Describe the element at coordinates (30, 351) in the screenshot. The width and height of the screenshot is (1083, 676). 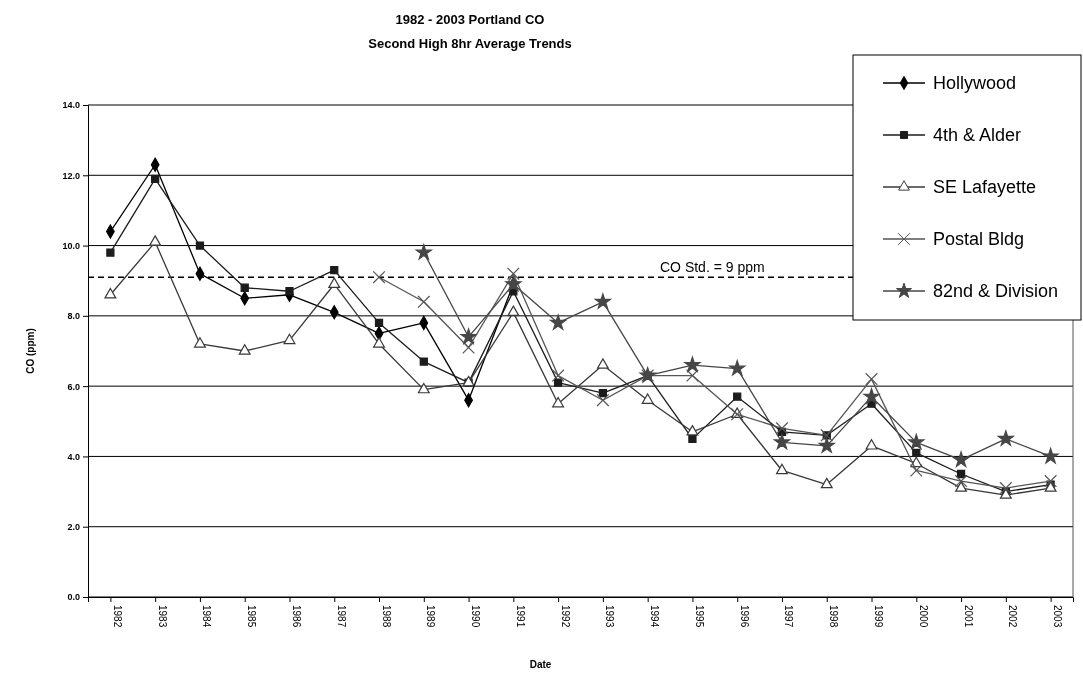
I see `y-axis-title: CO (ppm)` at that location.